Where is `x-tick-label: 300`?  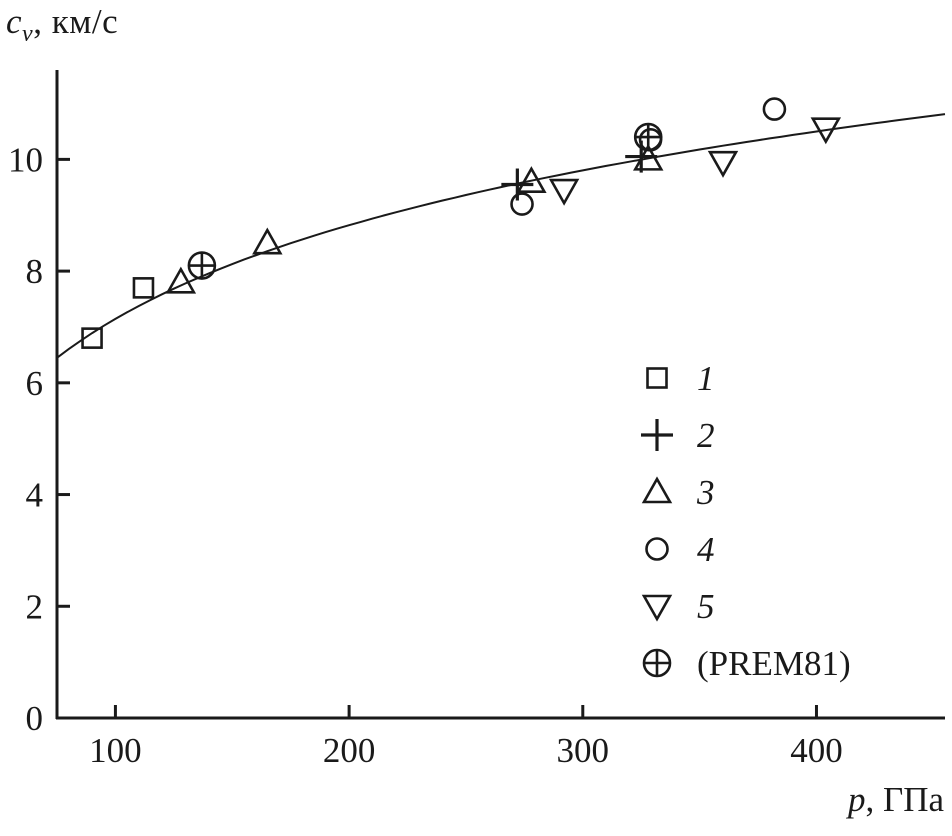
x-tick-label: 300 is located at coordinates (583, 750).